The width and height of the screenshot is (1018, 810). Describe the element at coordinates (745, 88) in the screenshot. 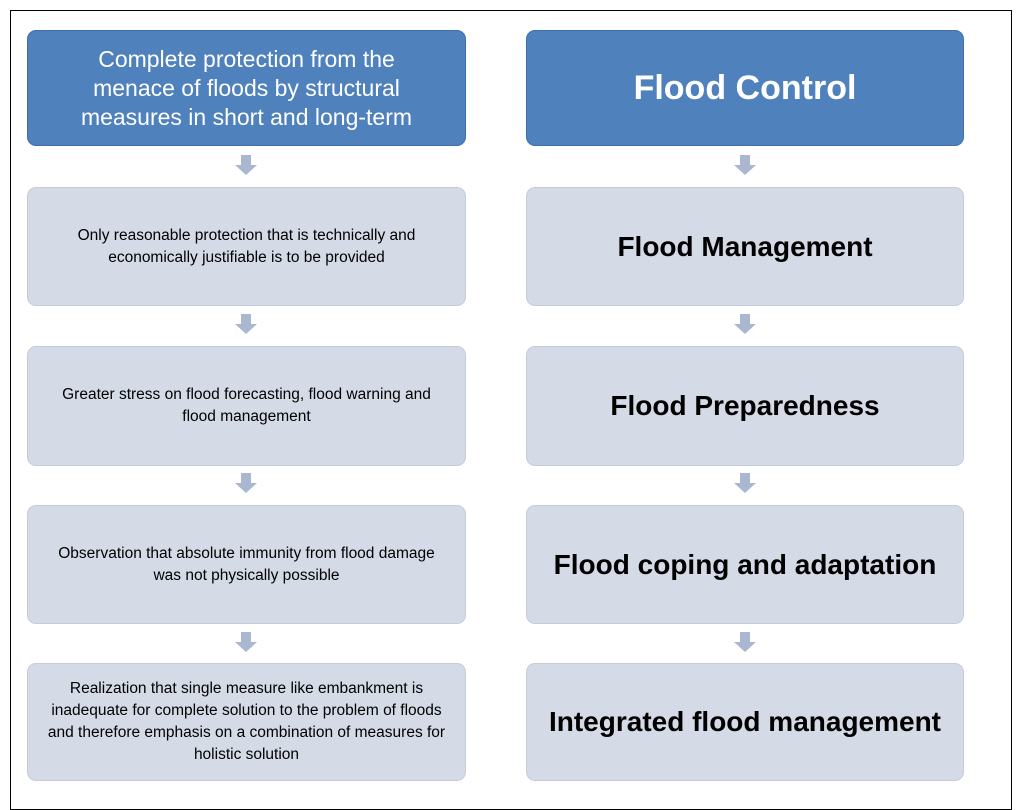

I see `stage-title: Flood Control` at that location.